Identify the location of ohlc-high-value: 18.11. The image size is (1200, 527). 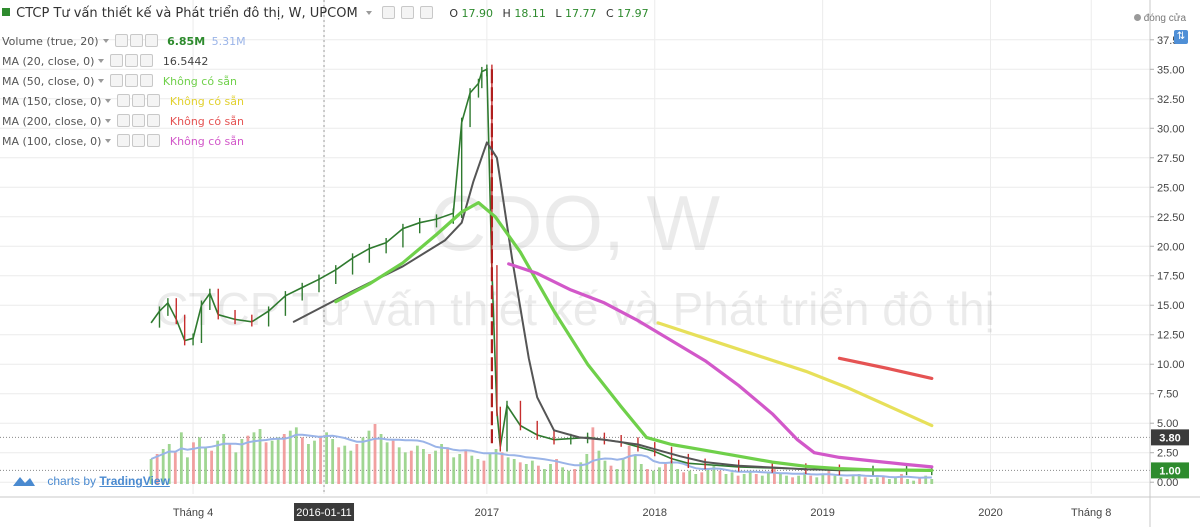
(530, 13).